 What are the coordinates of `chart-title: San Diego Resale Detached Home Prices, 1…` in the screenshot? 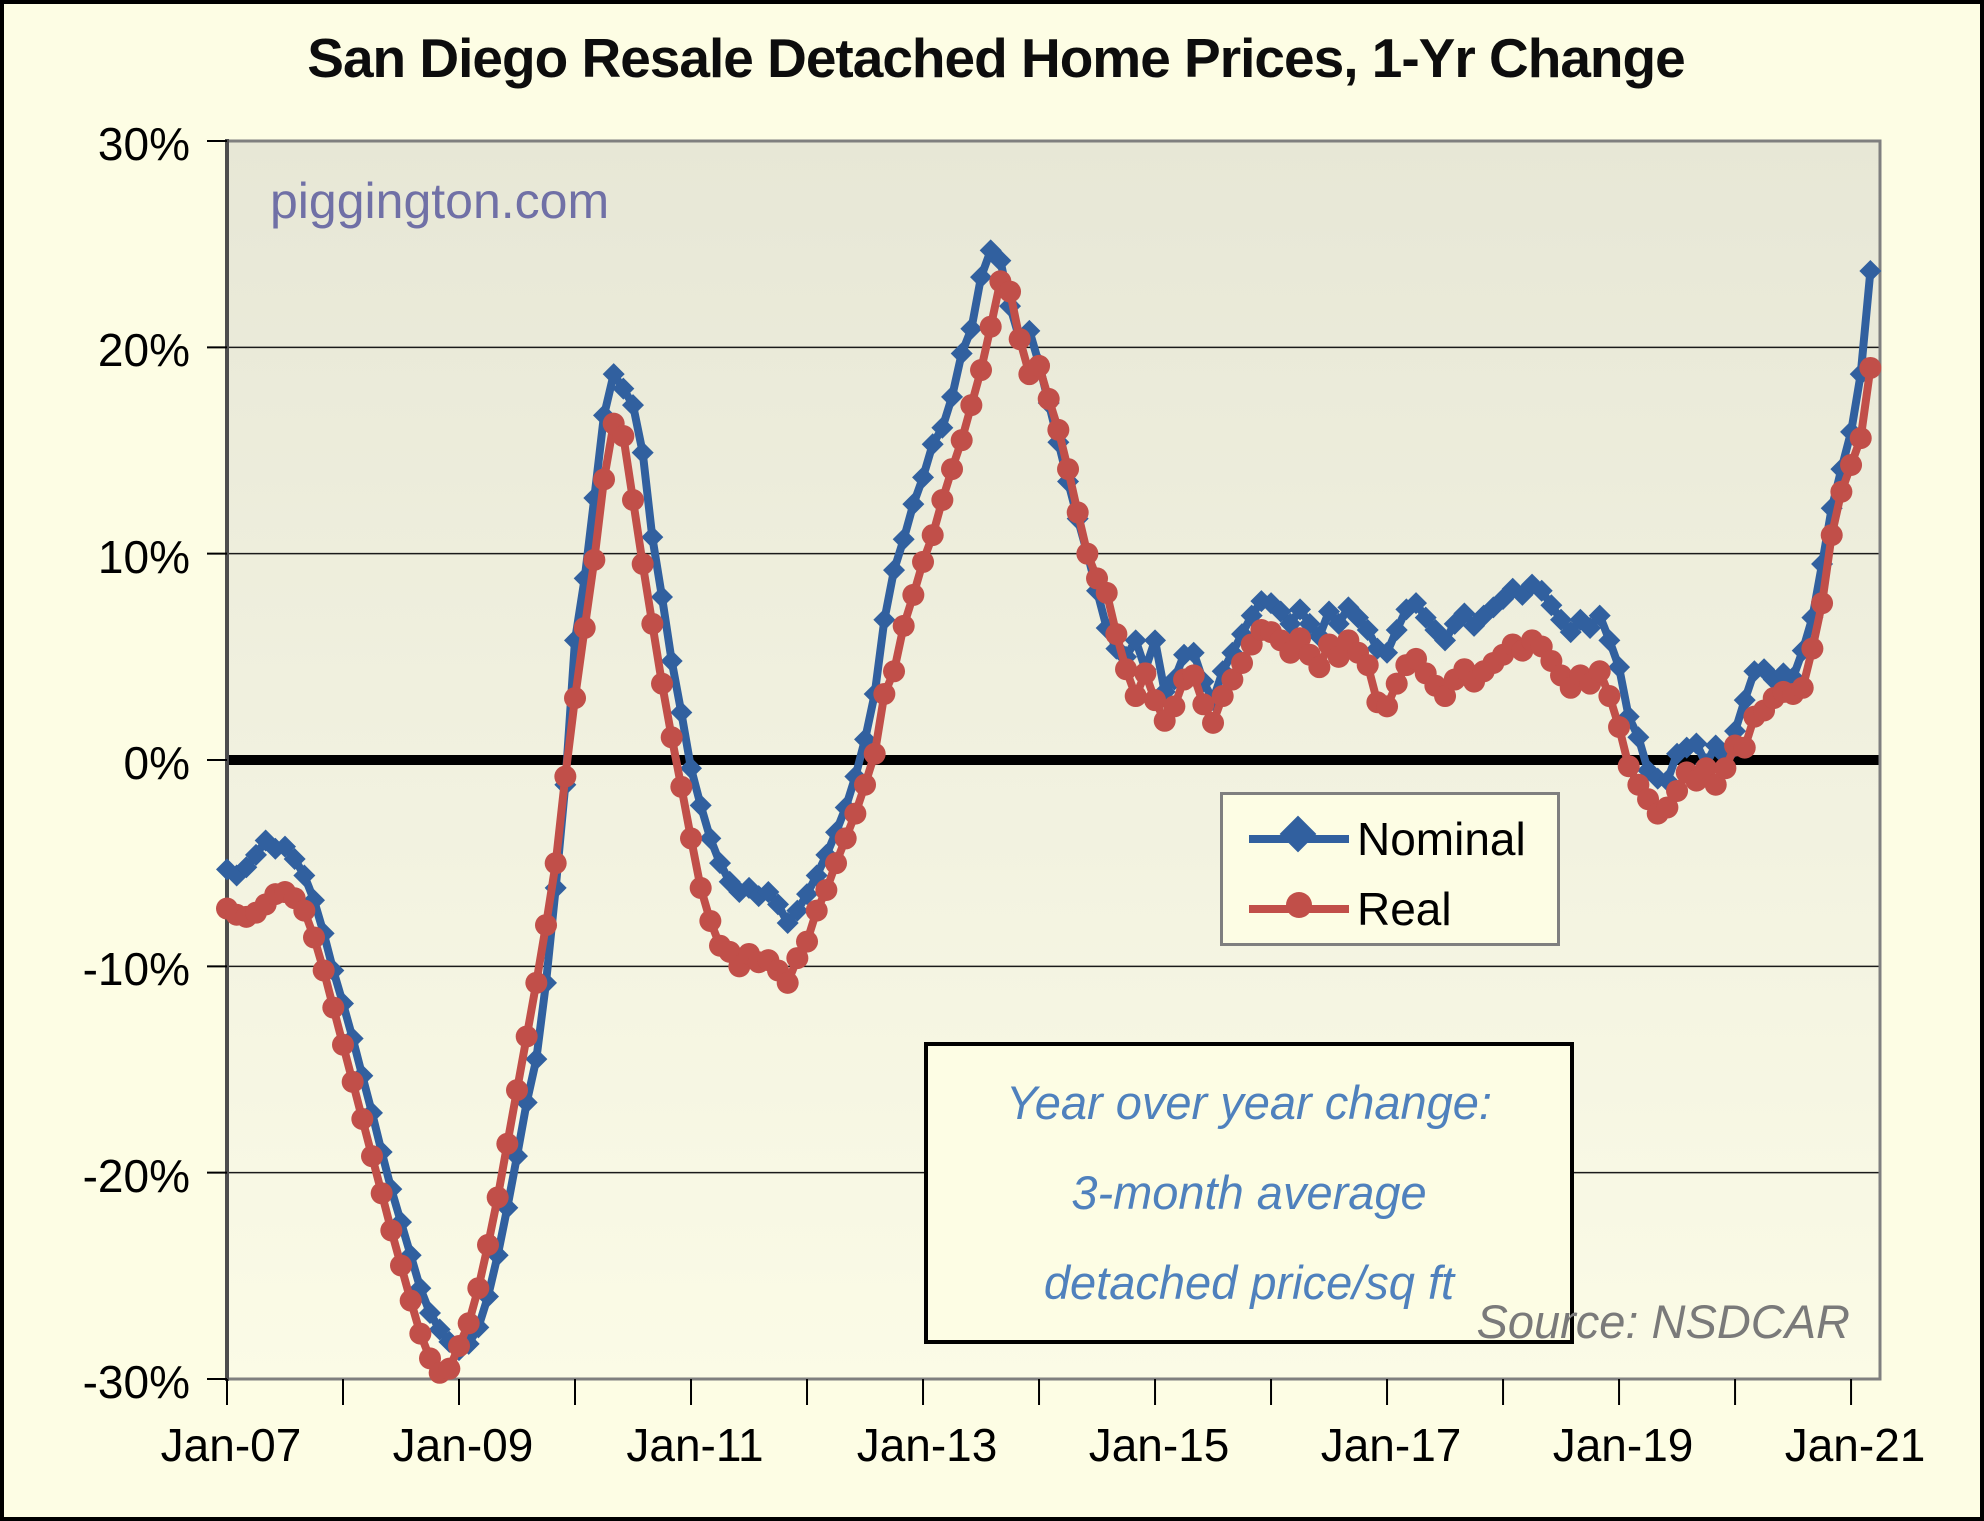 It's located at (996, 58).